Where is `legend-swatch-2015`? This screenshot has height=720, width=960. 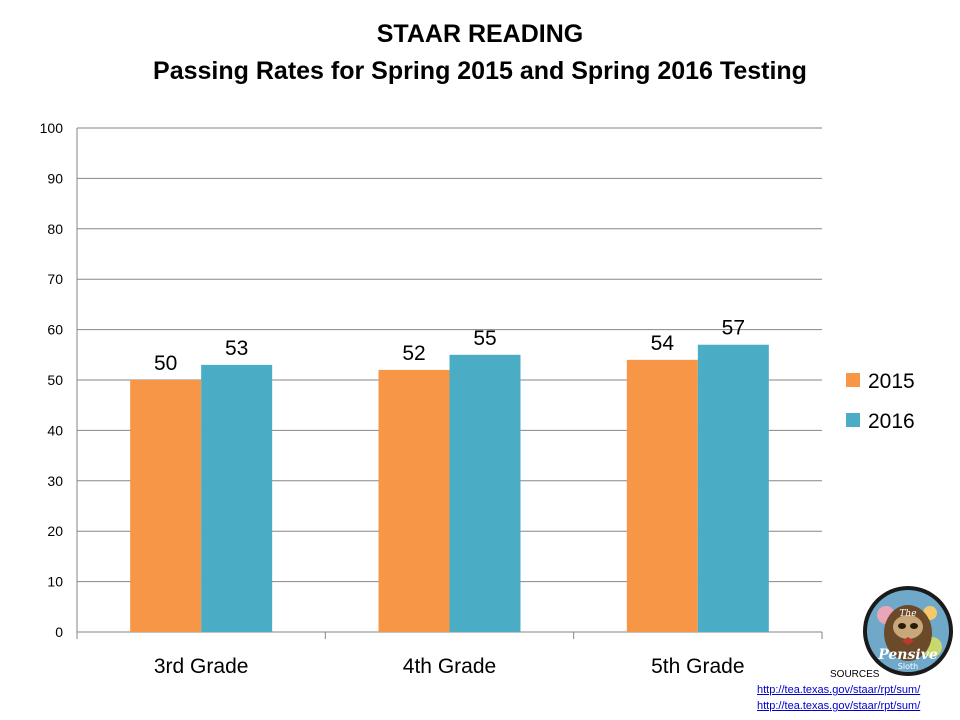
legend-swatch-2015 is located at coordinates (853, 380).